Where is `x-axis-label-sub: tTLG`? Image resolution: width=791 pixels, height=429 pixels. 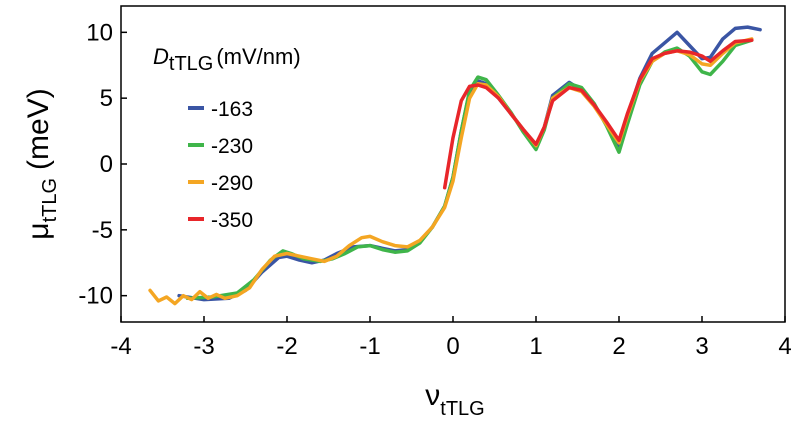
x-axis-label-sub: tTLG is located at coordinates (462, 409).